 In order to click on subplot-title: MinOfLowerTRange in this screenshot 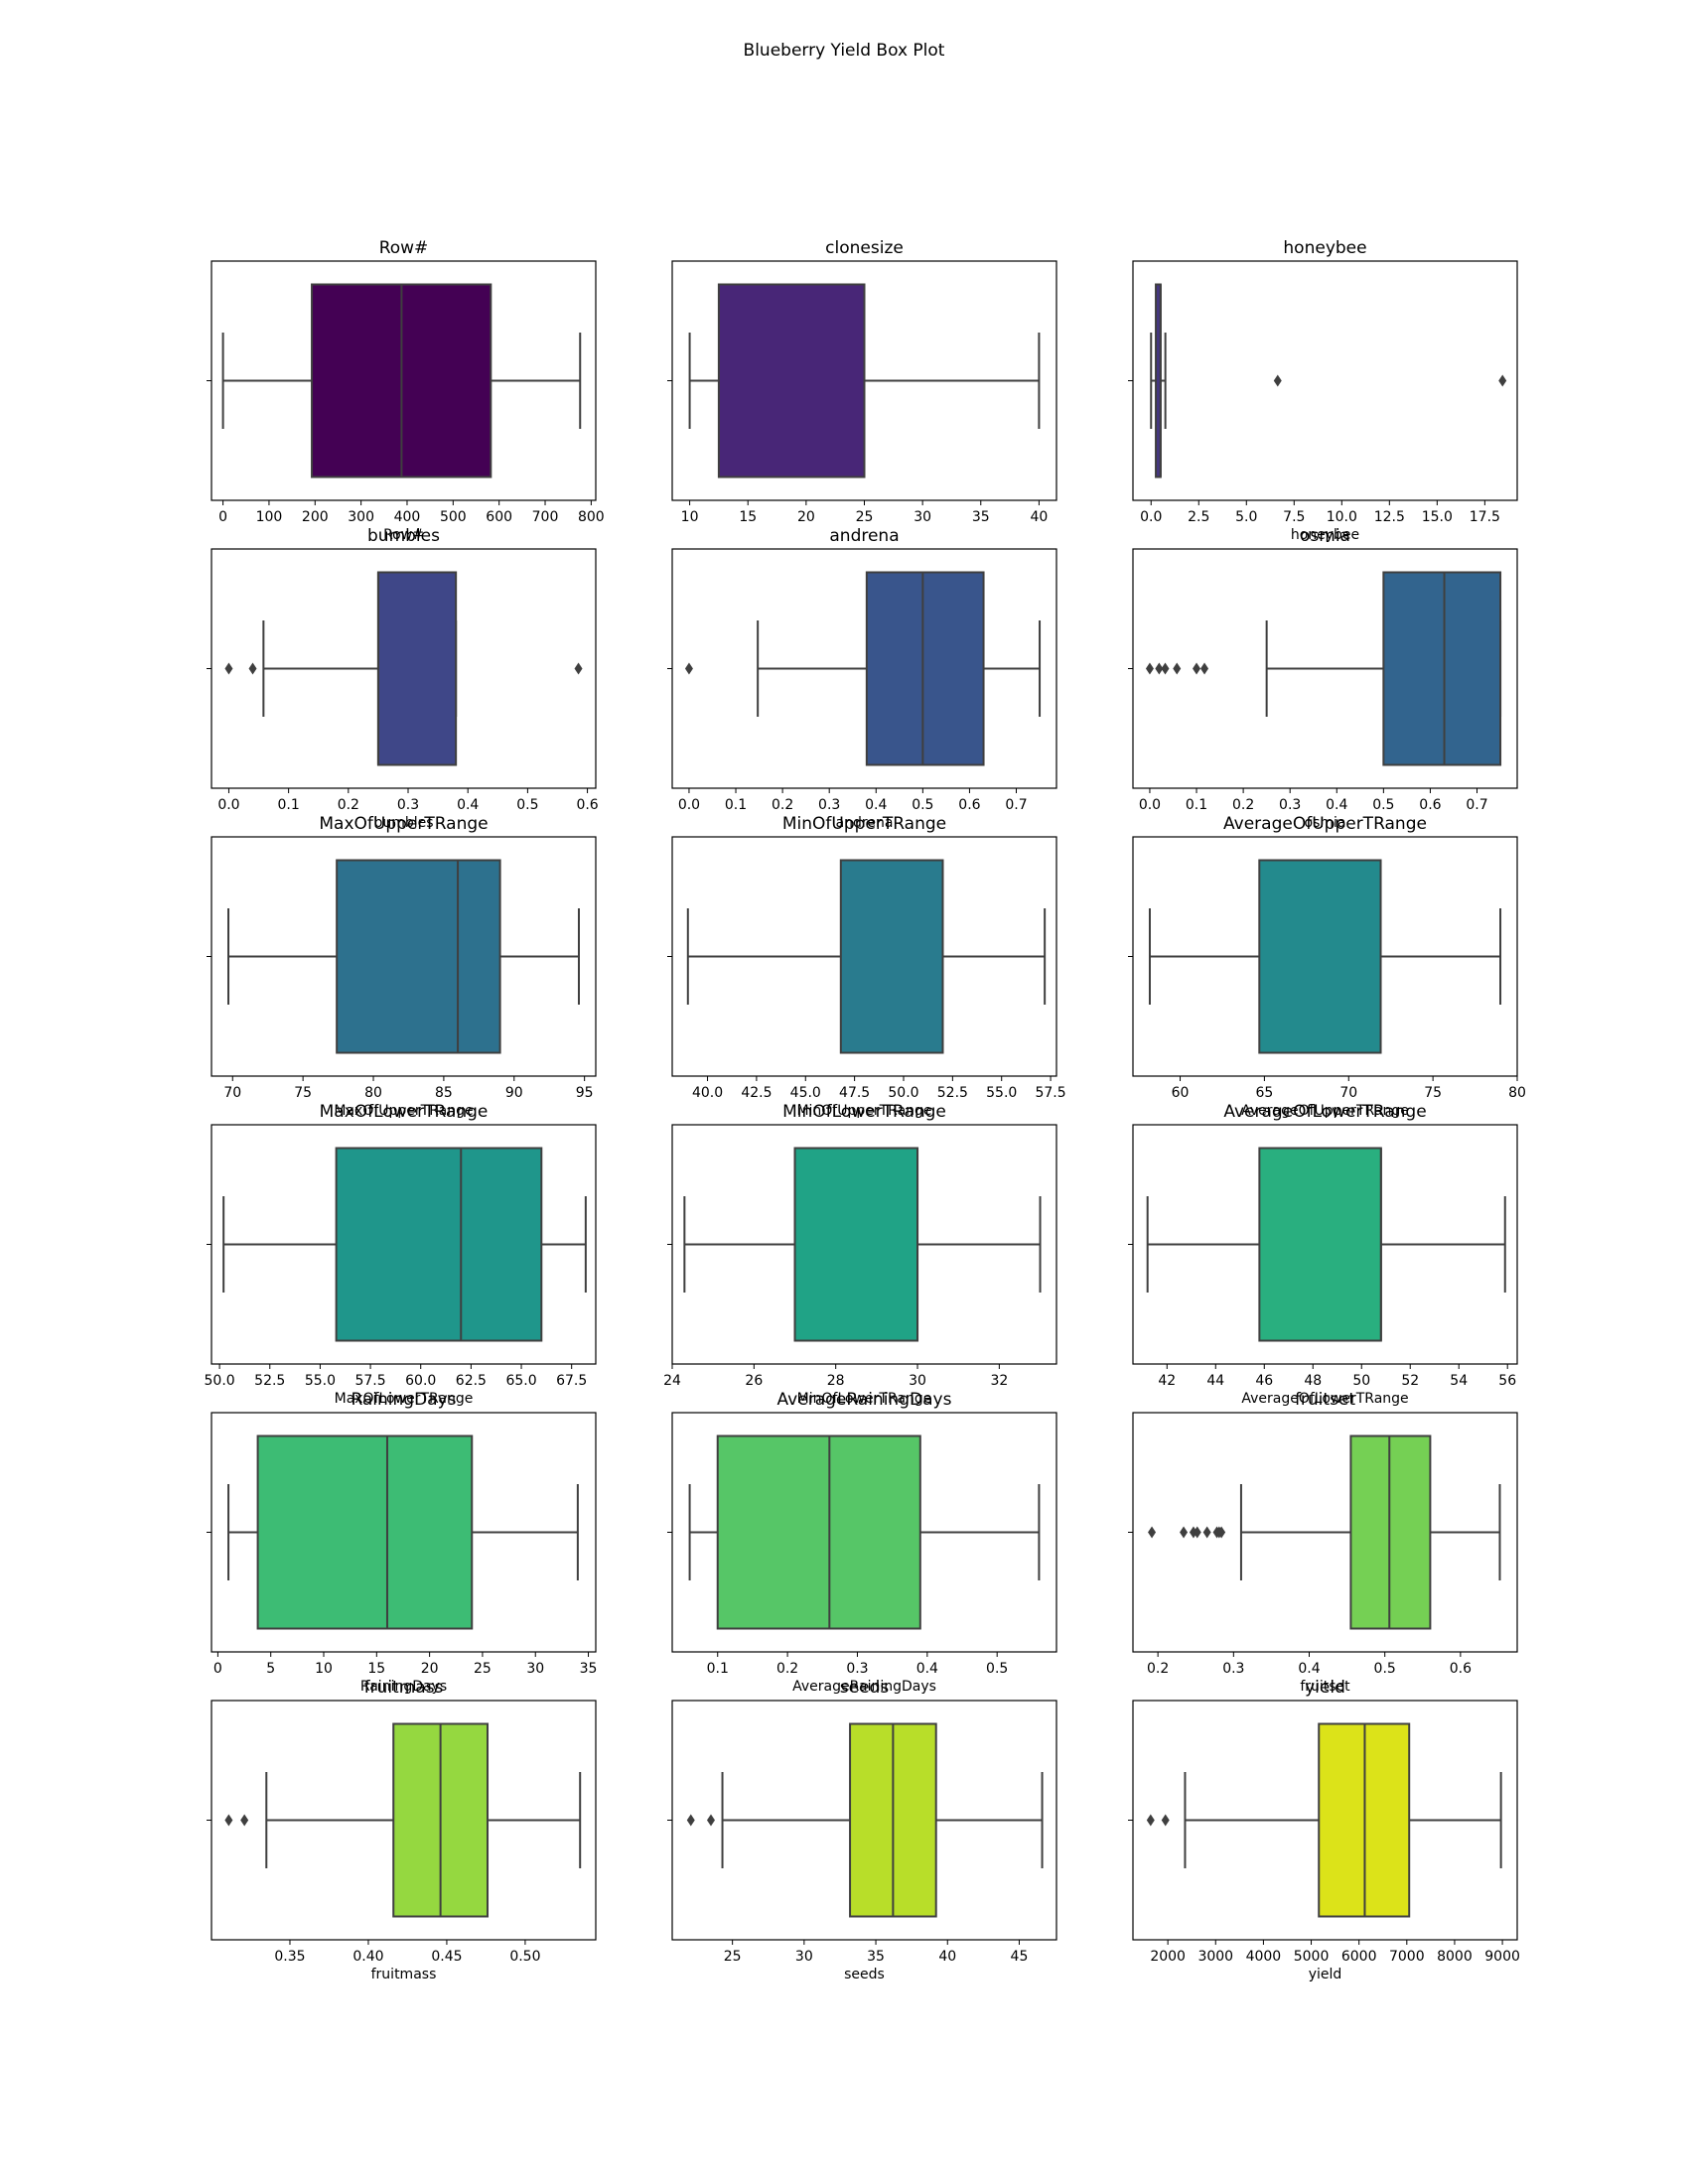, I will do `click(864, 1112)`.